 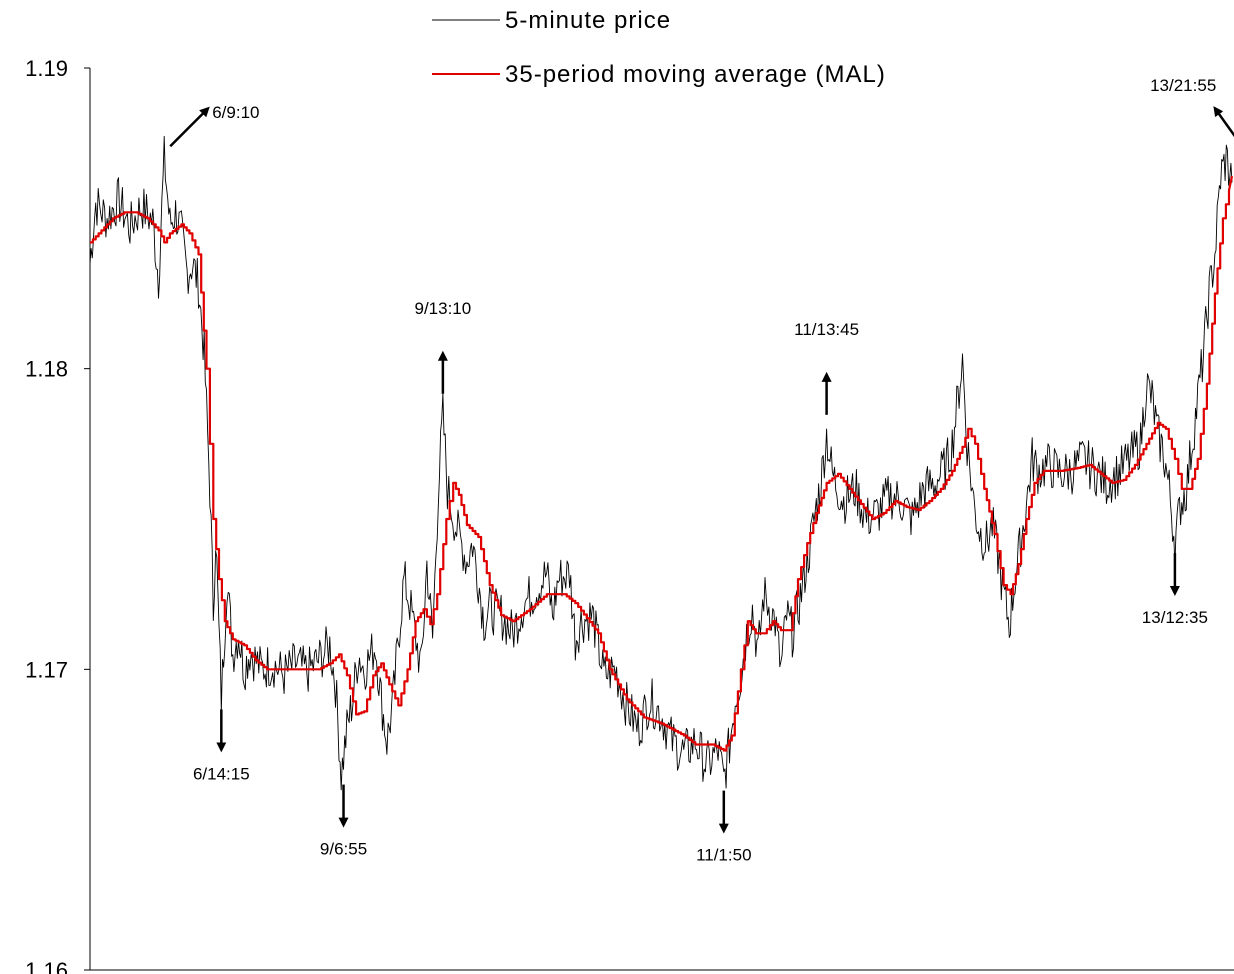 What do you see at coordinates (826, 367) in the screenshot?
I see `annotation: 11/13:45` at bounding box center [826, 367].